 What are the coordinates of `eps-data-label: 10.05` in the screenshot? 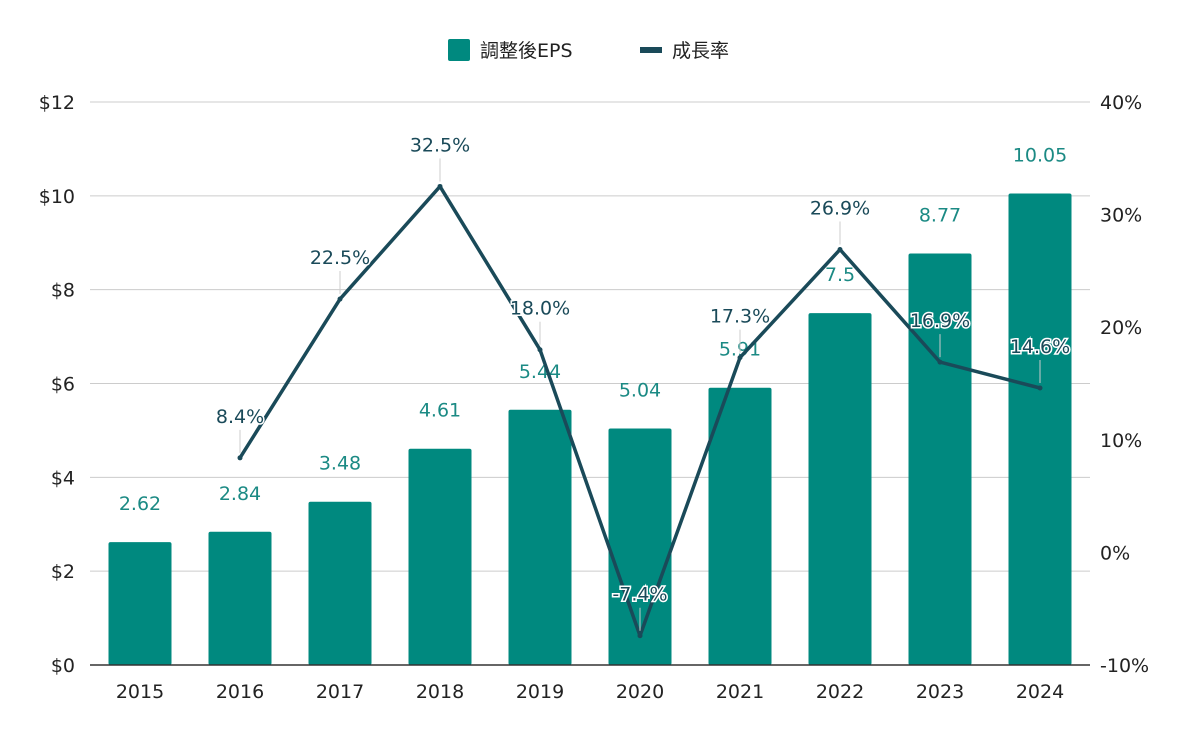 It's located at (1040, 155).